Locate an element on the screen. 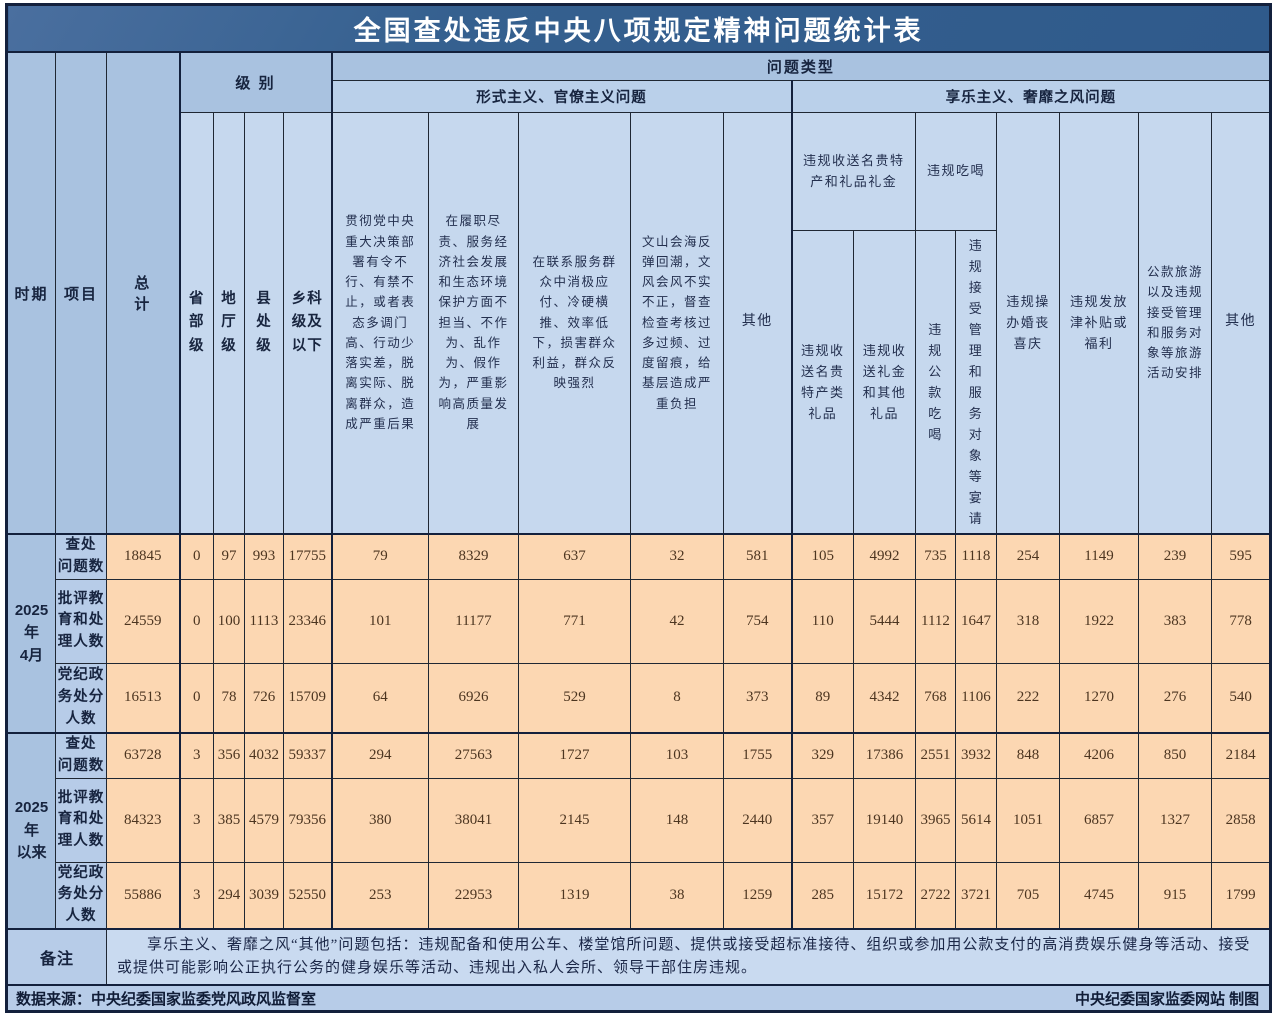 The height and width of the screenshot is (1013, 1280). data-cell: 1051 is located at coordinates (1028, 820).